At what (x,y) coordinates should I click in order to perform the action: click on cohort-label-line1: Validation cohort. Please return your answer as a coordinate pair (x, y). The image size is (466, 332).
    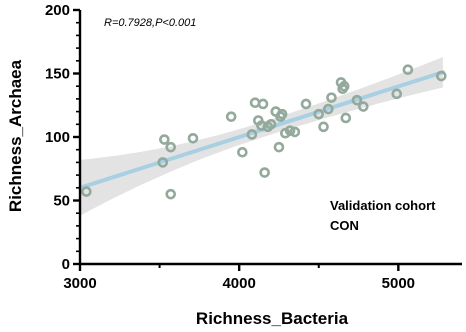
    Looking at the image, I should click on (383, 205).